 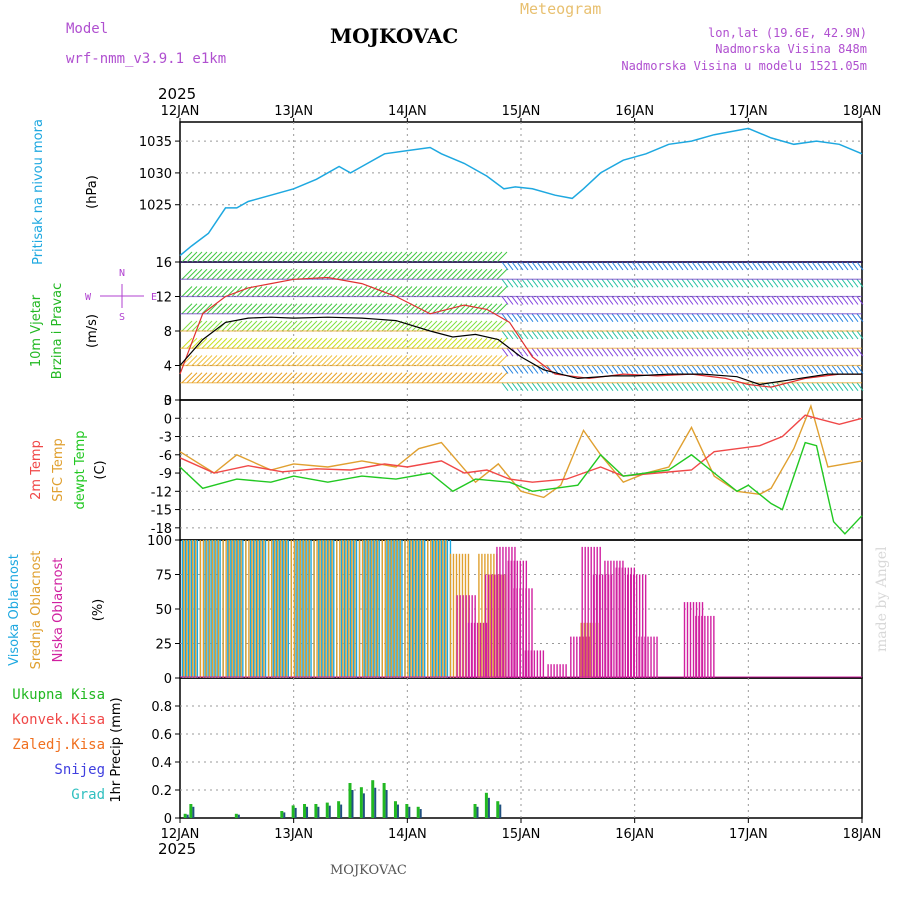 I want to click on y-tick-label: 0.8, so click(x=161, y=707).